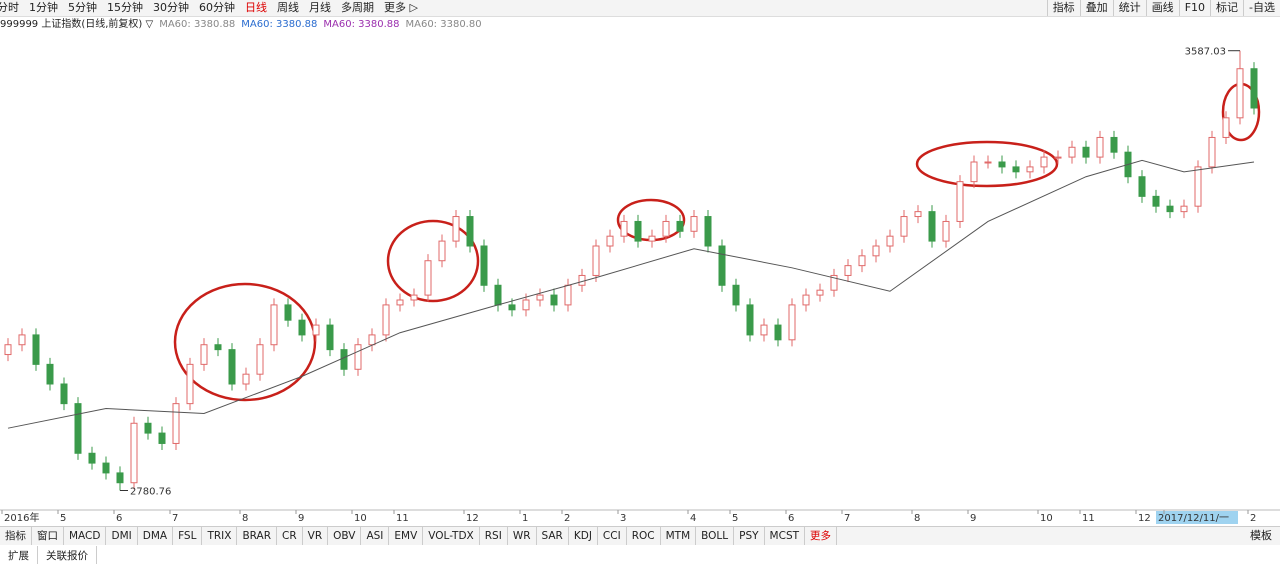 The width and height of the screenshot is (1280, 564). I want to click on indicator-tab: DMA, so click(156, 536).